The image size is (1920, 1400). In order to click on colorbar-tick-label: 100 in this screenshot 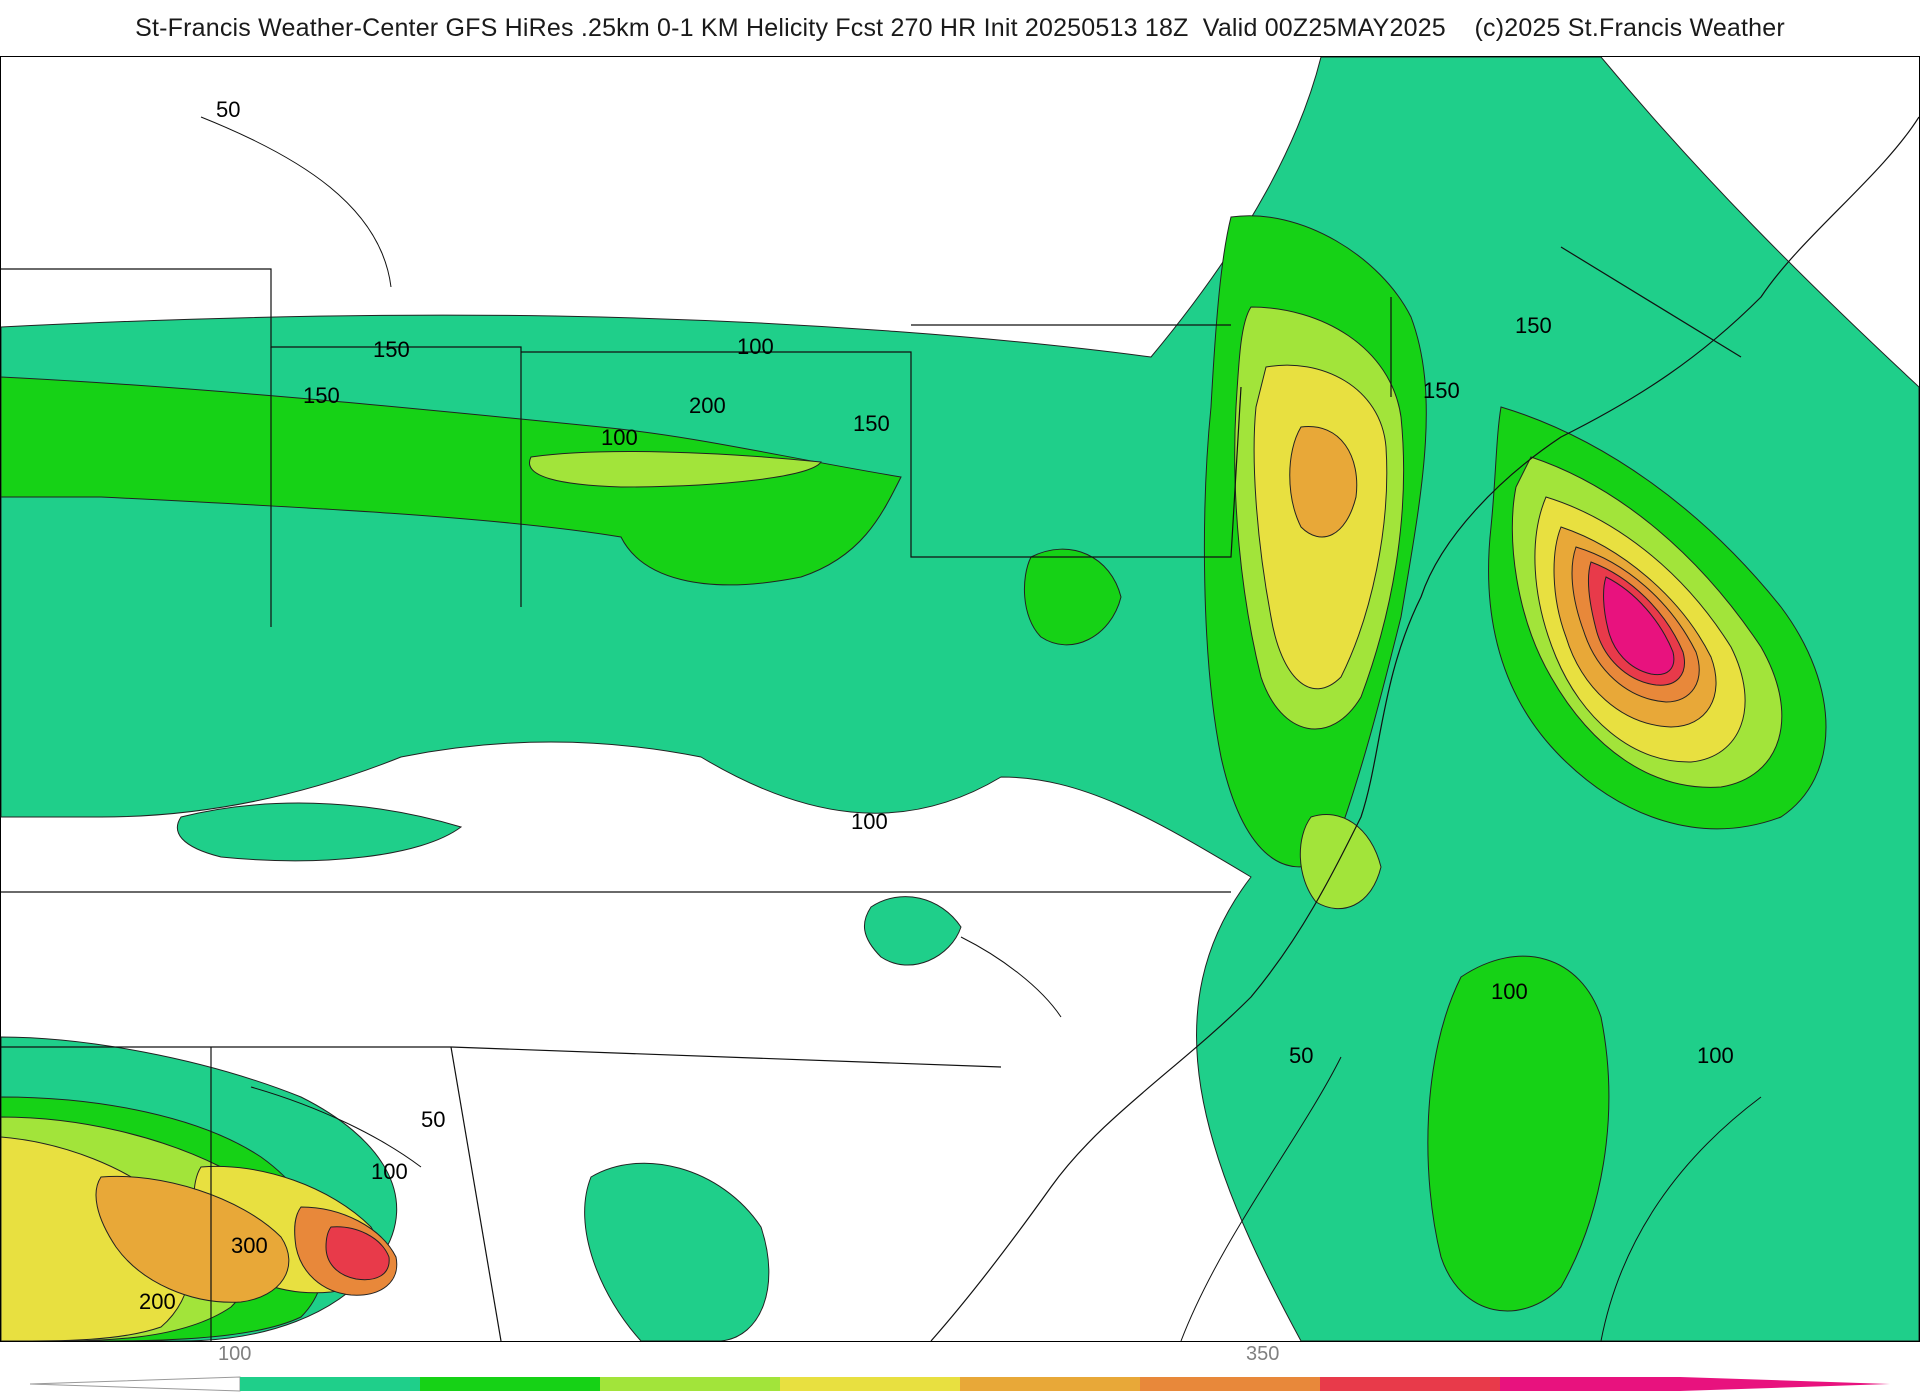, I will do `click(235, 1354)`.